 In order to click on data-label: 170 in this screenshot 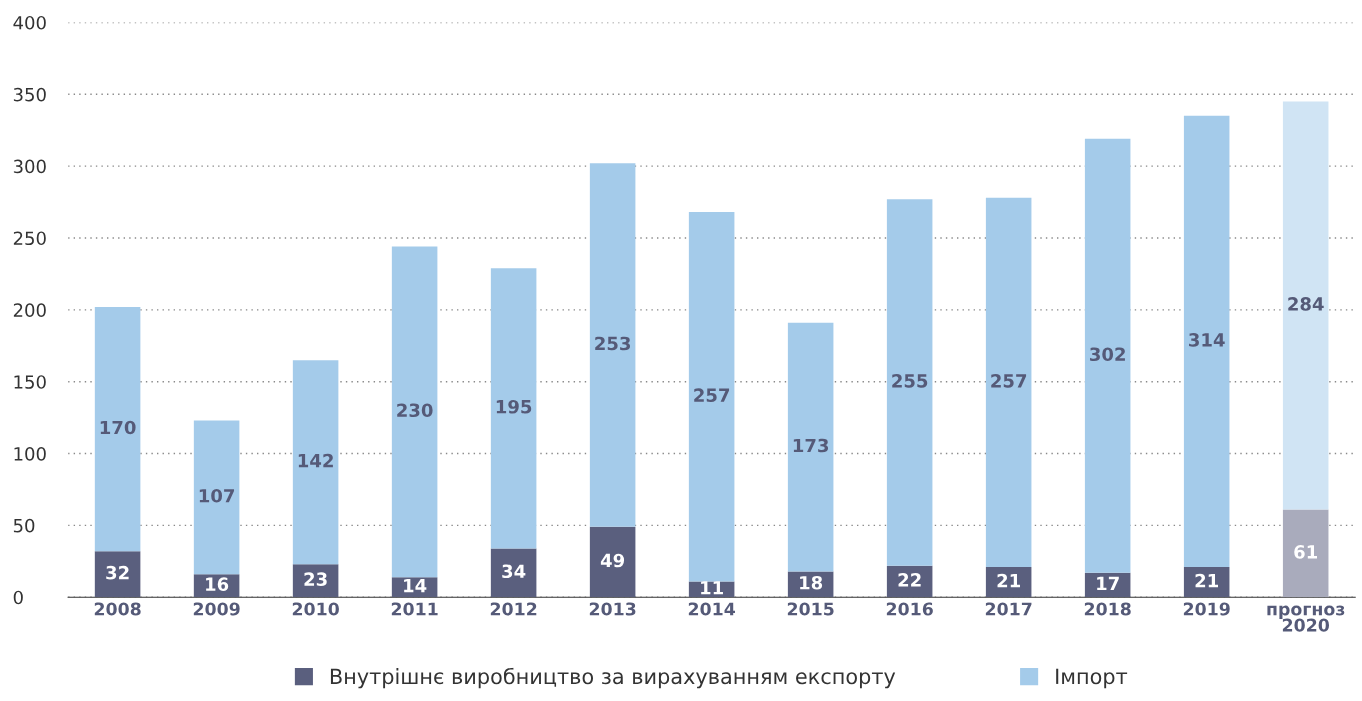, I will do `click(118, 427)`.